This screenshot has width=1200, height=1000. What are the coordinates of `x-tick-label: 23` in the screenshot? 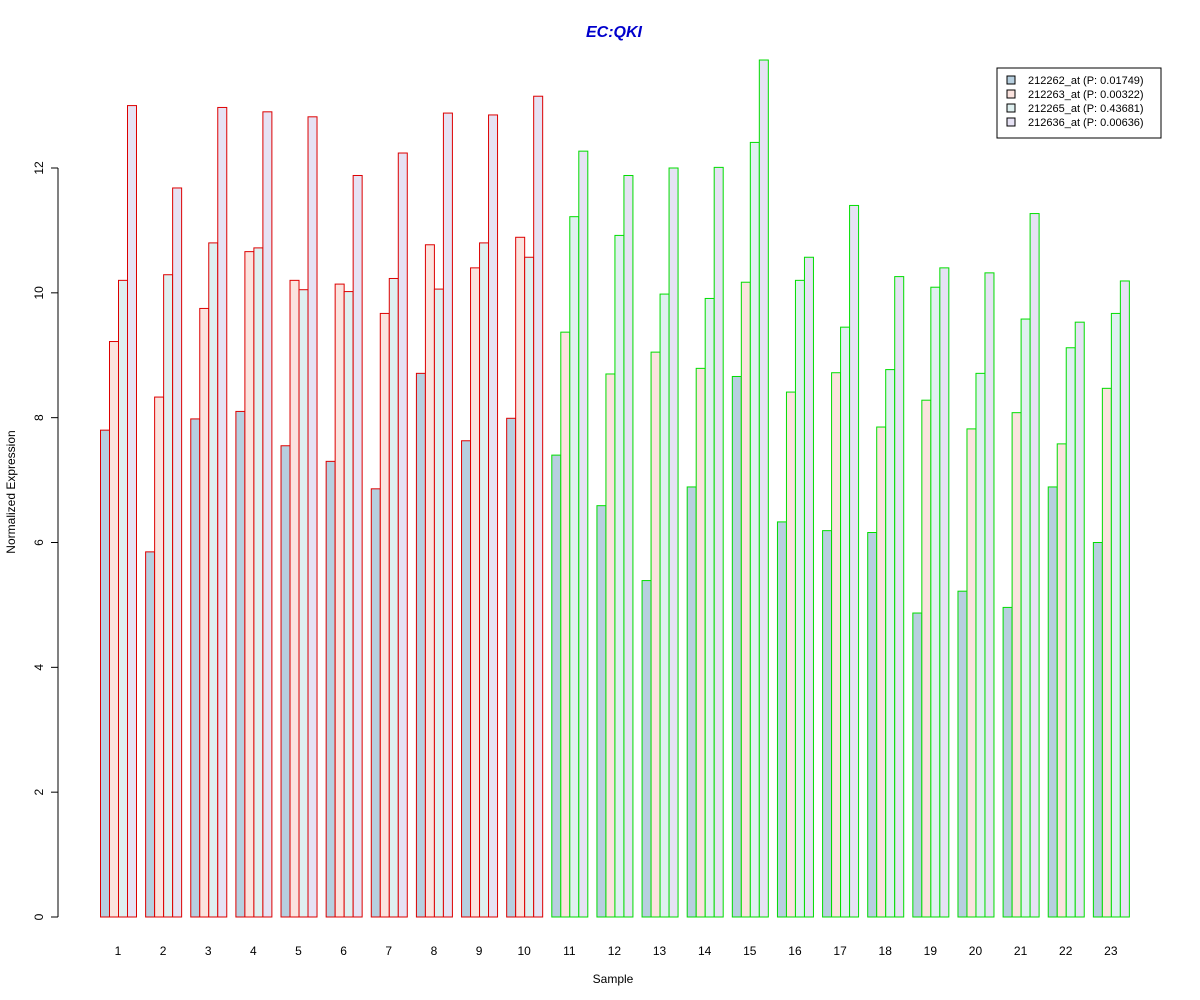 It's located at (1111, 951).